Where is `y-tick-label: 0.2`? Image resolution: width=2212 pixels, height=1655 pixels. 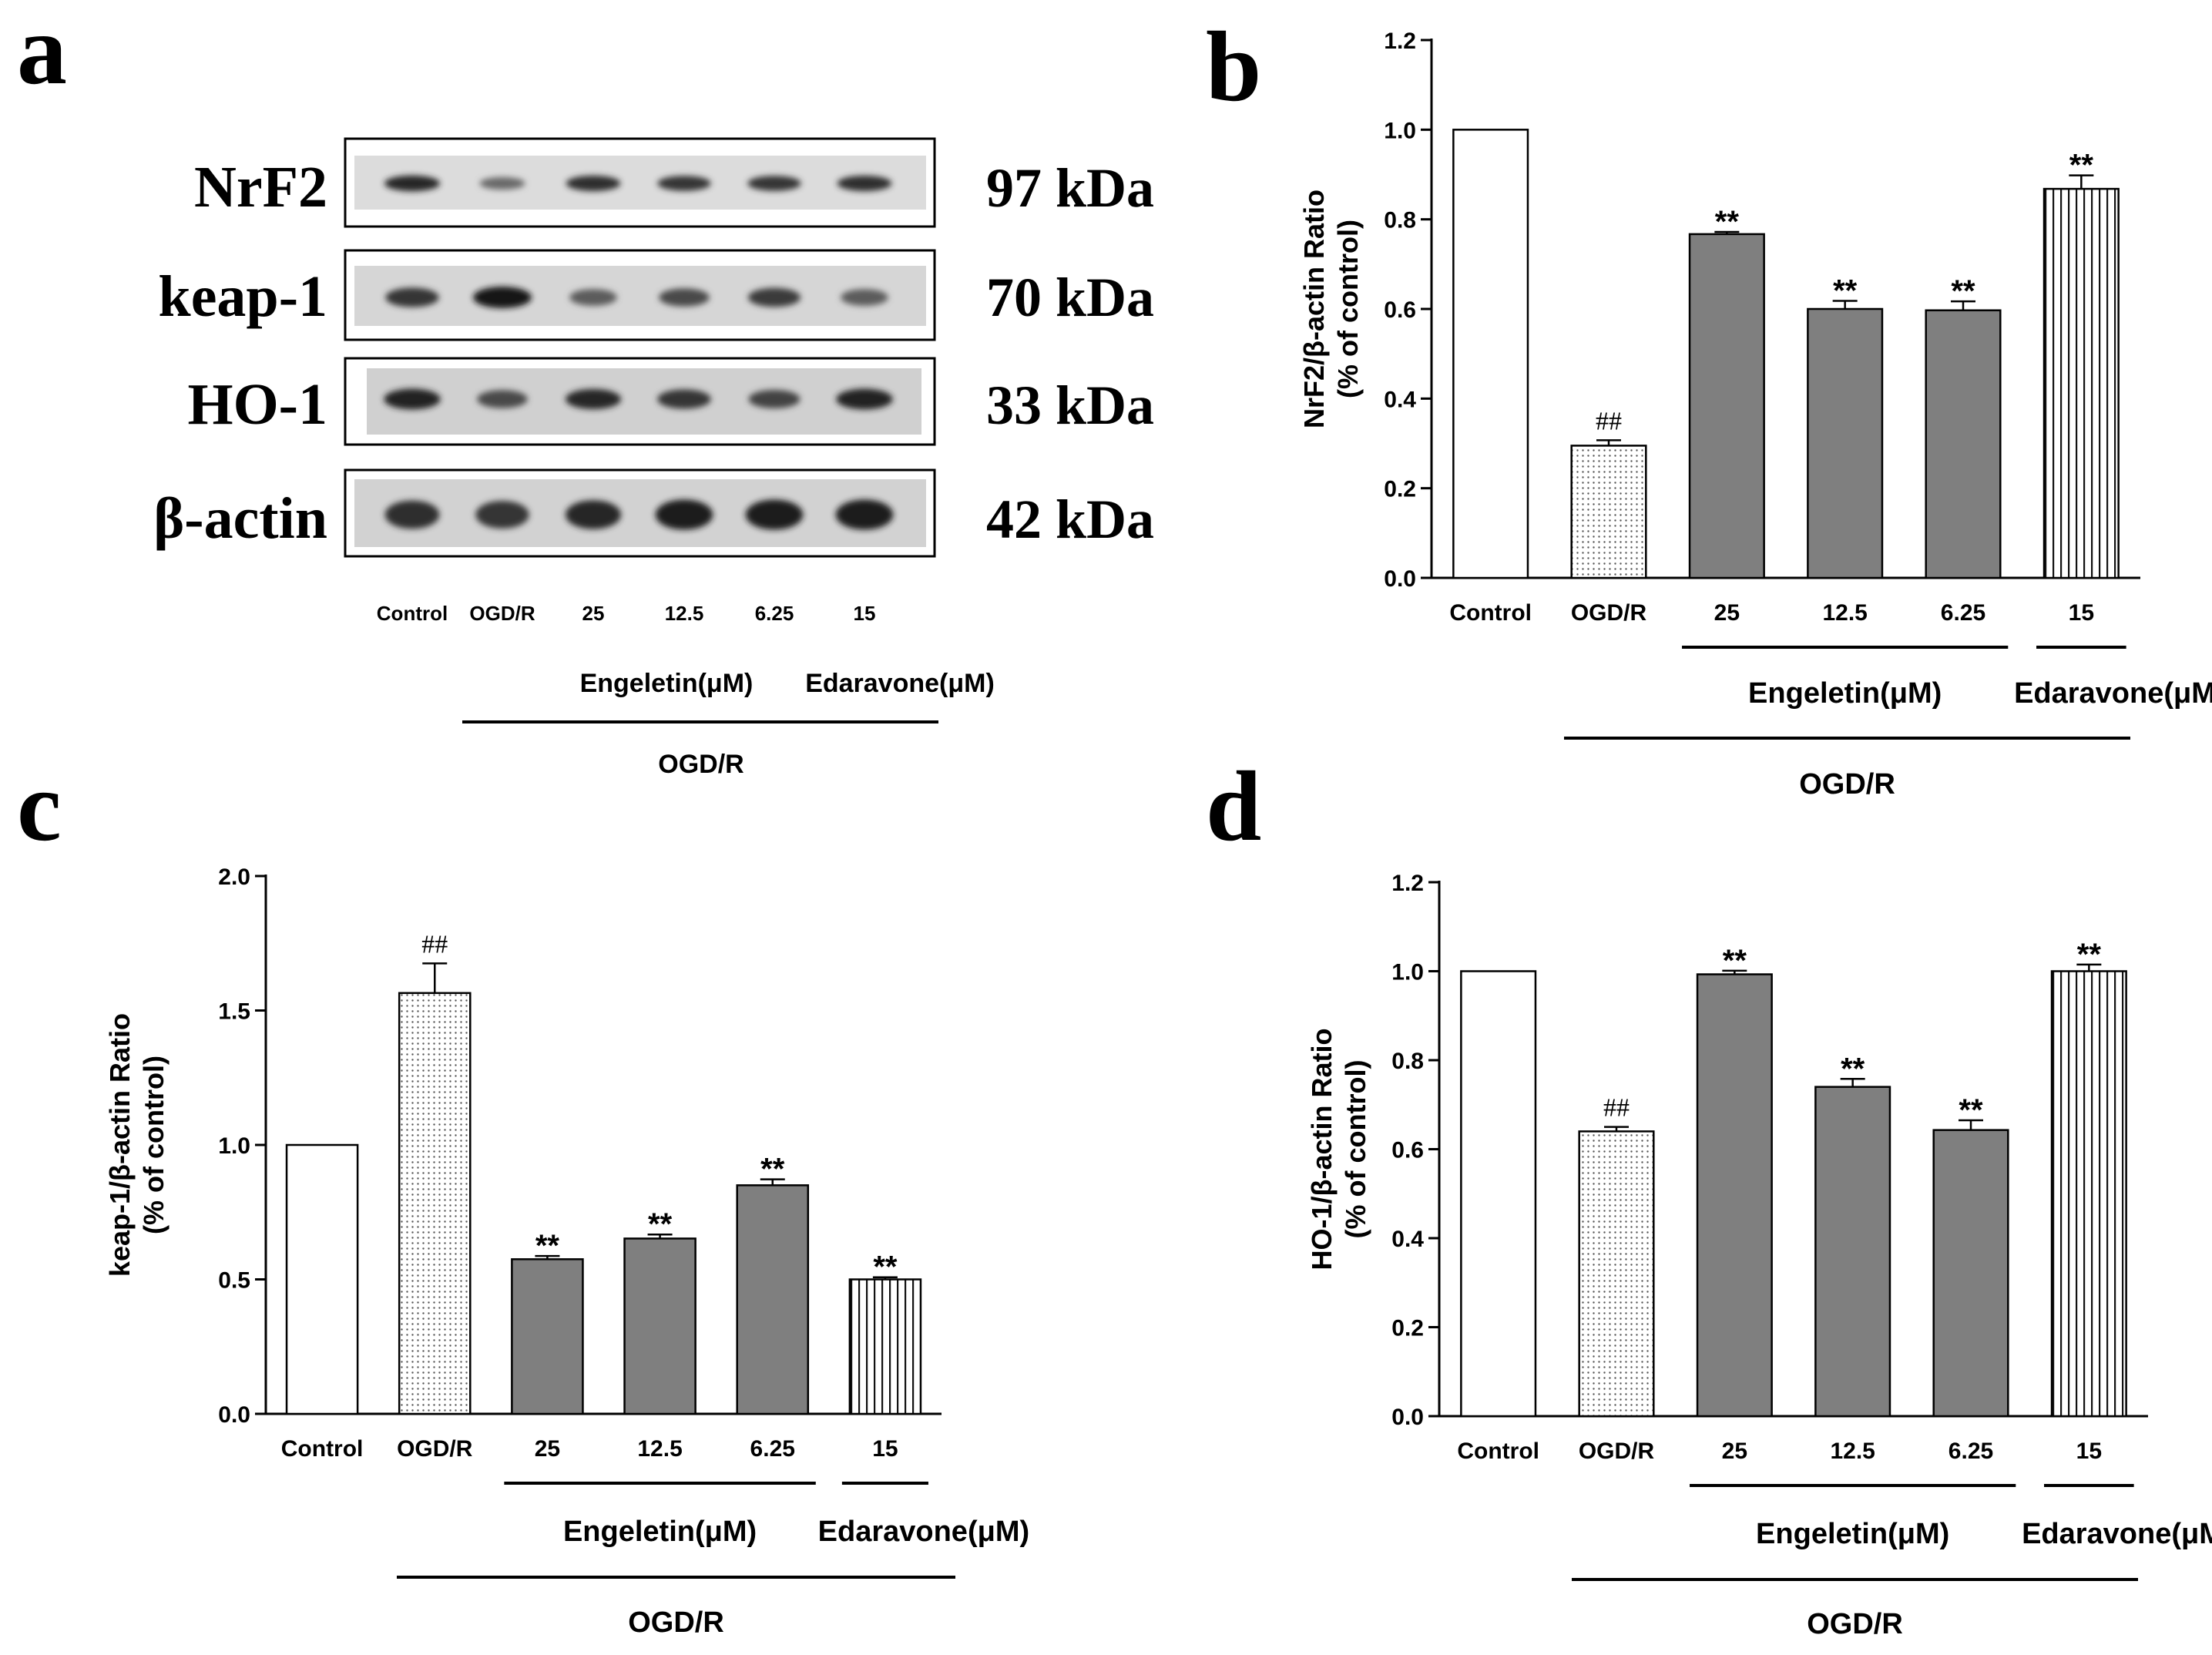 y-tick-label: 0.2 is located at coordinates (1407, 1328).